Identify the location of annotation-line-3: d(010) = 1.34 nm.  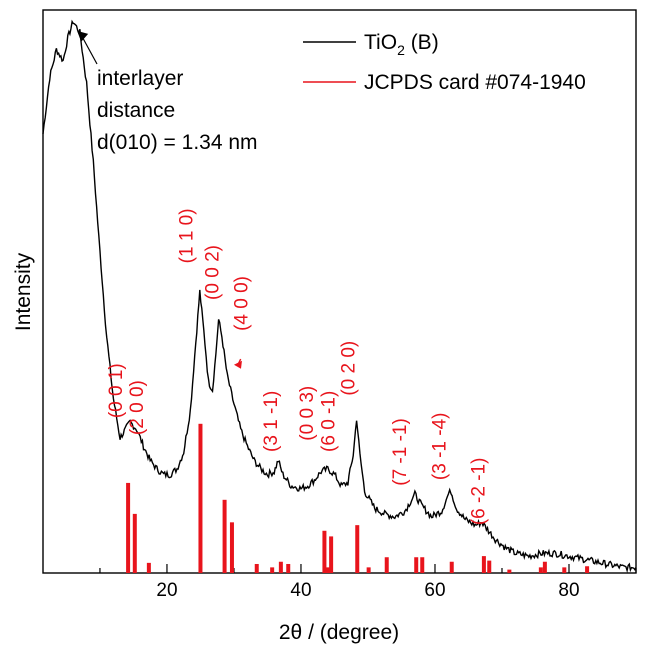
(177, 142).